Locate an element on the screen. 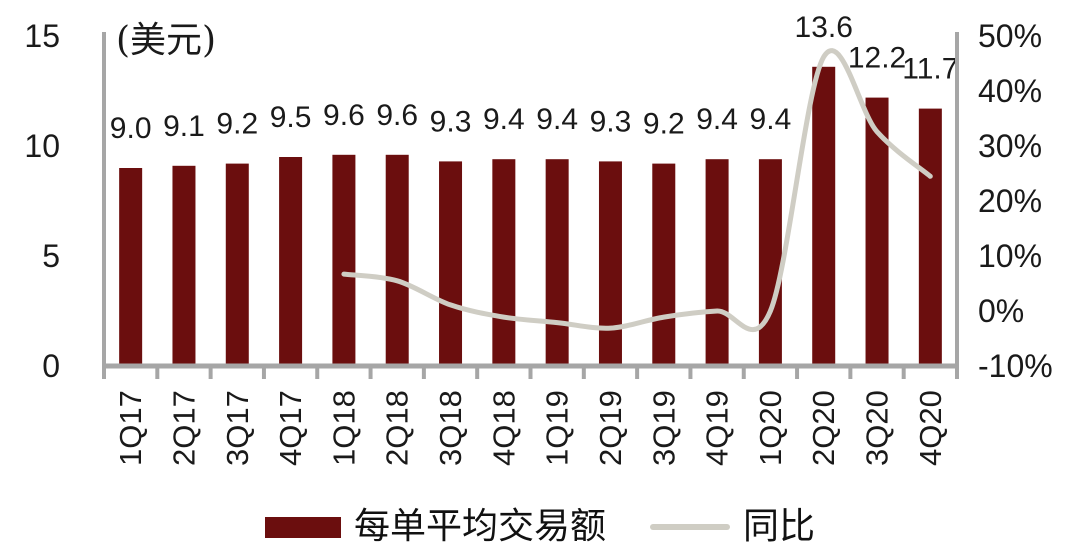 The height and width of the screenshot is (558, 1080). x-category-label-3Q18: 3Q18 is located at coordinates (450, 428).